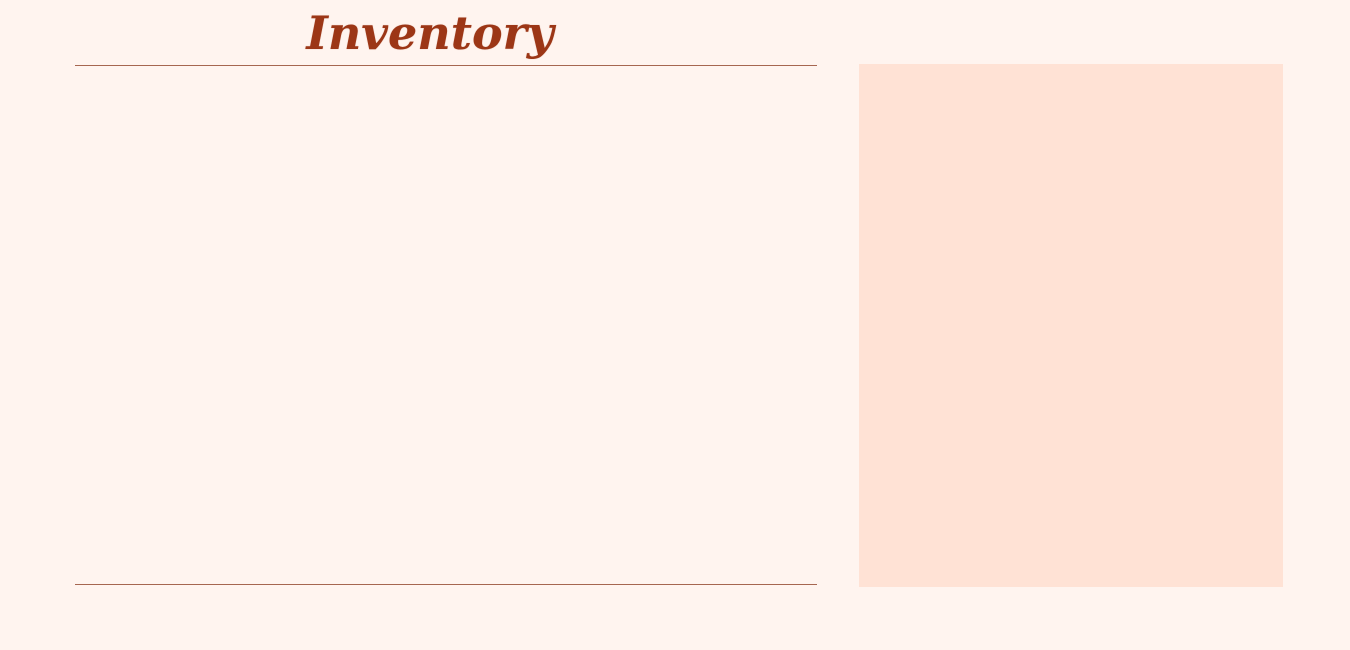 Image resolution: width=1350 pixels, height=650 pixels. Describe the element at coordinates (430, 33) in the screenshot. I see `inventory-title: Inventory` at that location.